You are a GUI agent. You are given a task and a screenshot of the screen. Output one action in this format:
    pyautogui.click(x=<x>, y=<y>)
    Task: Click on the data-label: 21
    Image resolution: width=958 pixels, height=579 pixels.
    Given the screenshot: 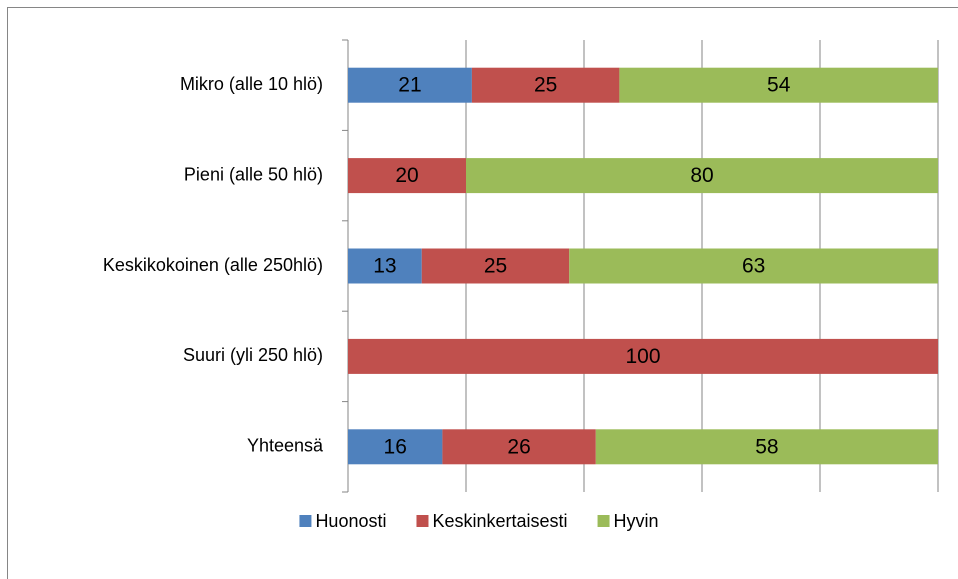 What is the action you would take?
    pyautogui.click(x=409, y=85)
    